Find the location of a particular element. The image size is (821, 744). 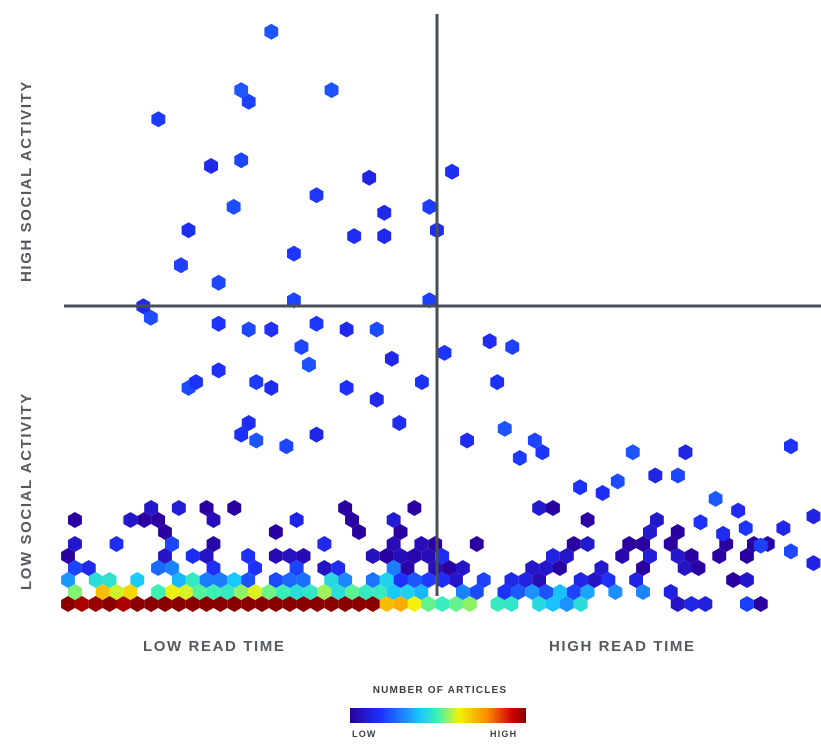

y-label-low-social: LOW SOCIAL ACTIVITY is located at coordinates (26, 491).